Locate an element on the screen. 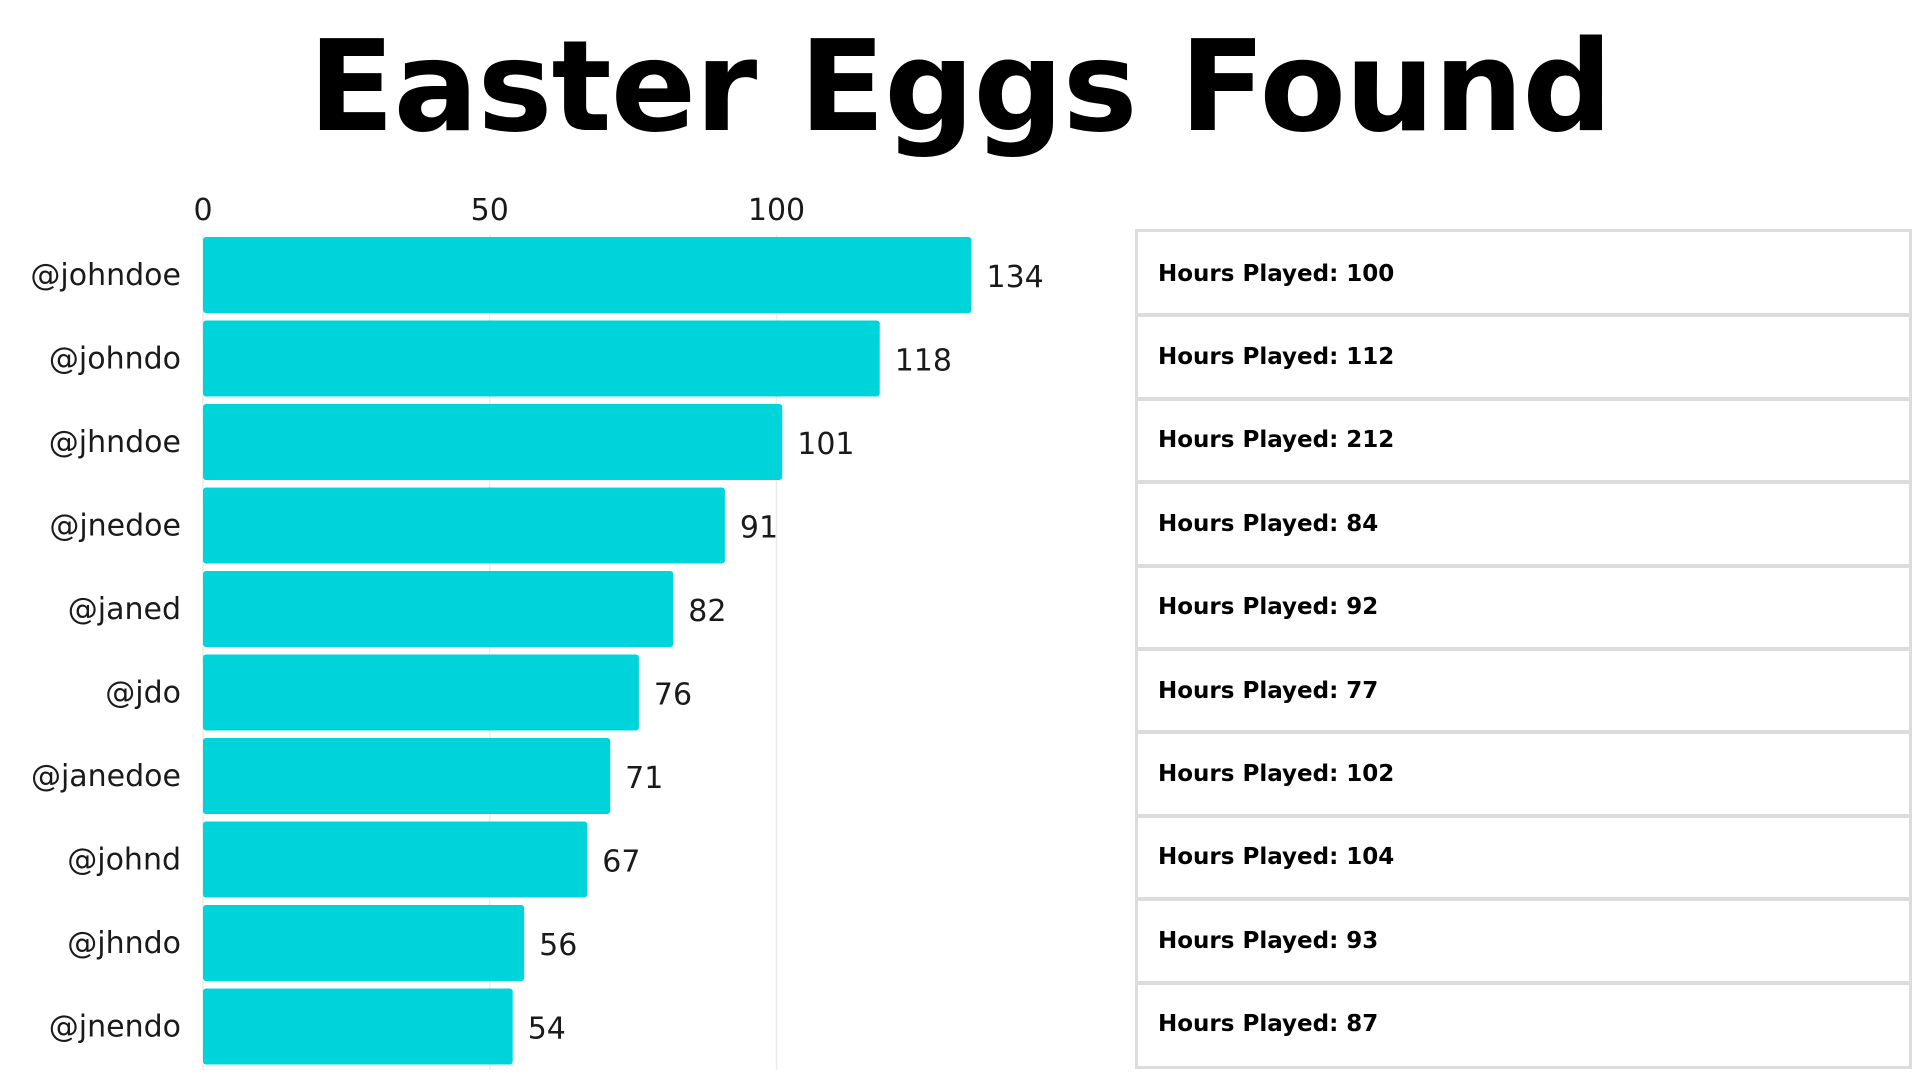  hours-played-row: Hours Played: 212 is located at coordinates (1276, 440).